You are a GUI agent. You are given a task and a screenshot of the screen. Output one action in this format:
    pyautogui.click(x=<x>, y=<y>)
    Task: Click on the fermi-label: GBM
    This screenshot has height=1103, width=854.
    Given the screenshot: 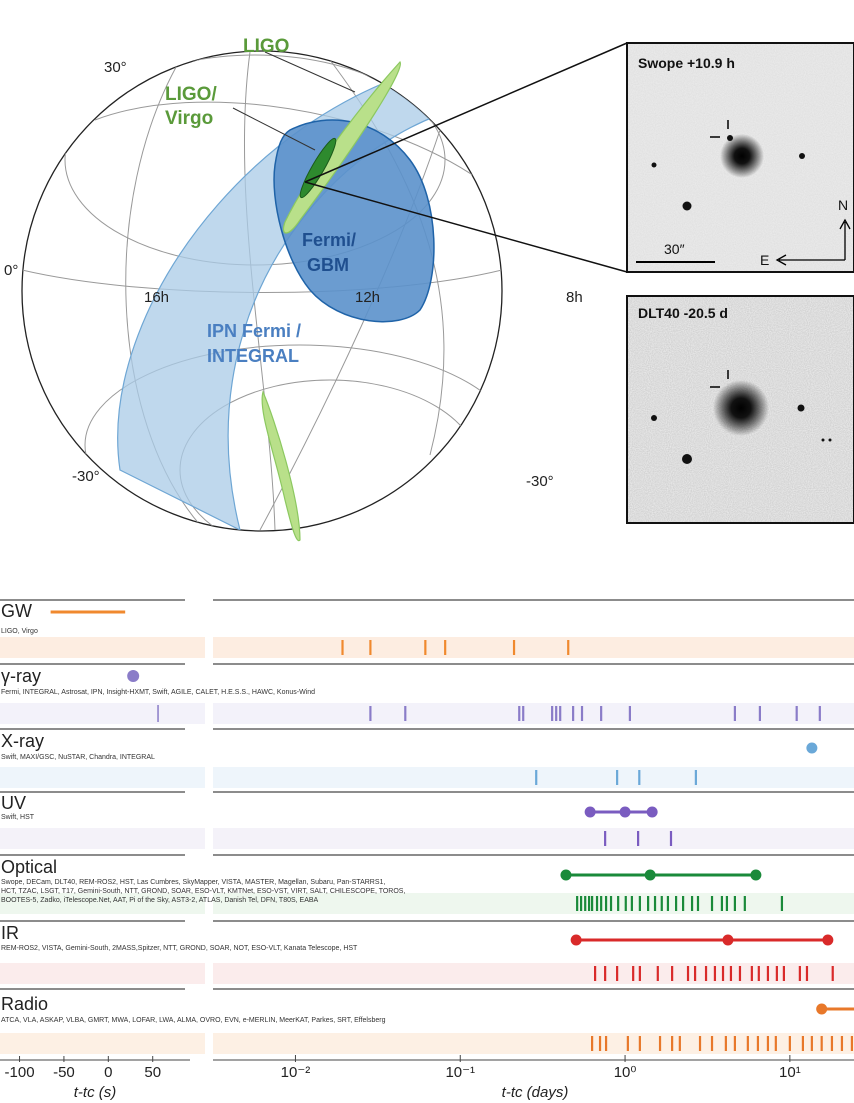 What is the action you would take?
    pyautogui.click(x=328, y=265)
    